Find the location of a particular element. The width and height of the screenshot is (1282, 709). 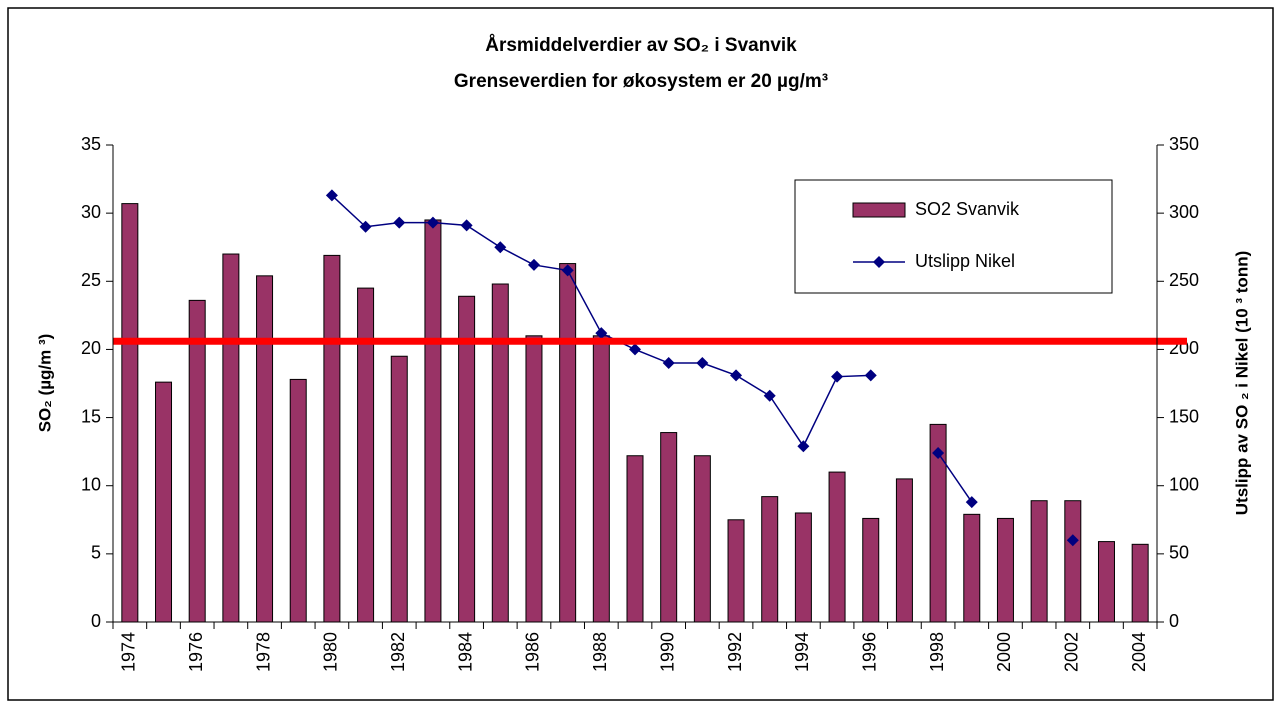

chart-title: Årsmiddelverdier av SO₂ i Svanvik is located at coordinates (641, 45).